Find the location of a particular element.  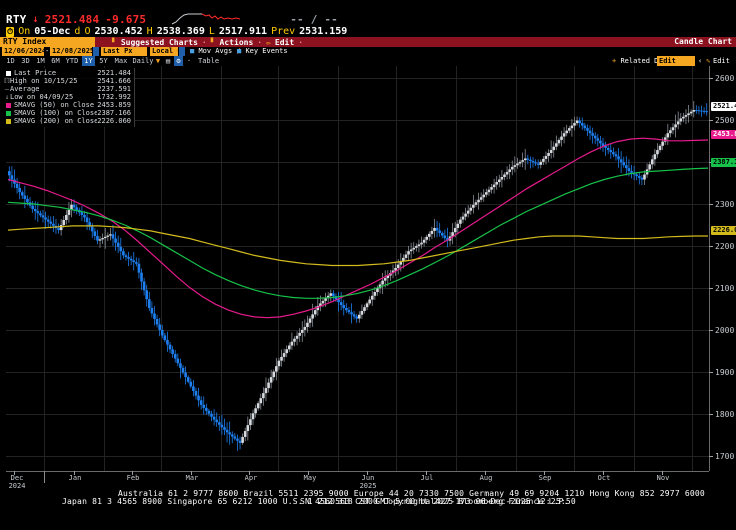

chart-settings-icon: ⚙ is located at coordinates (178, 61).